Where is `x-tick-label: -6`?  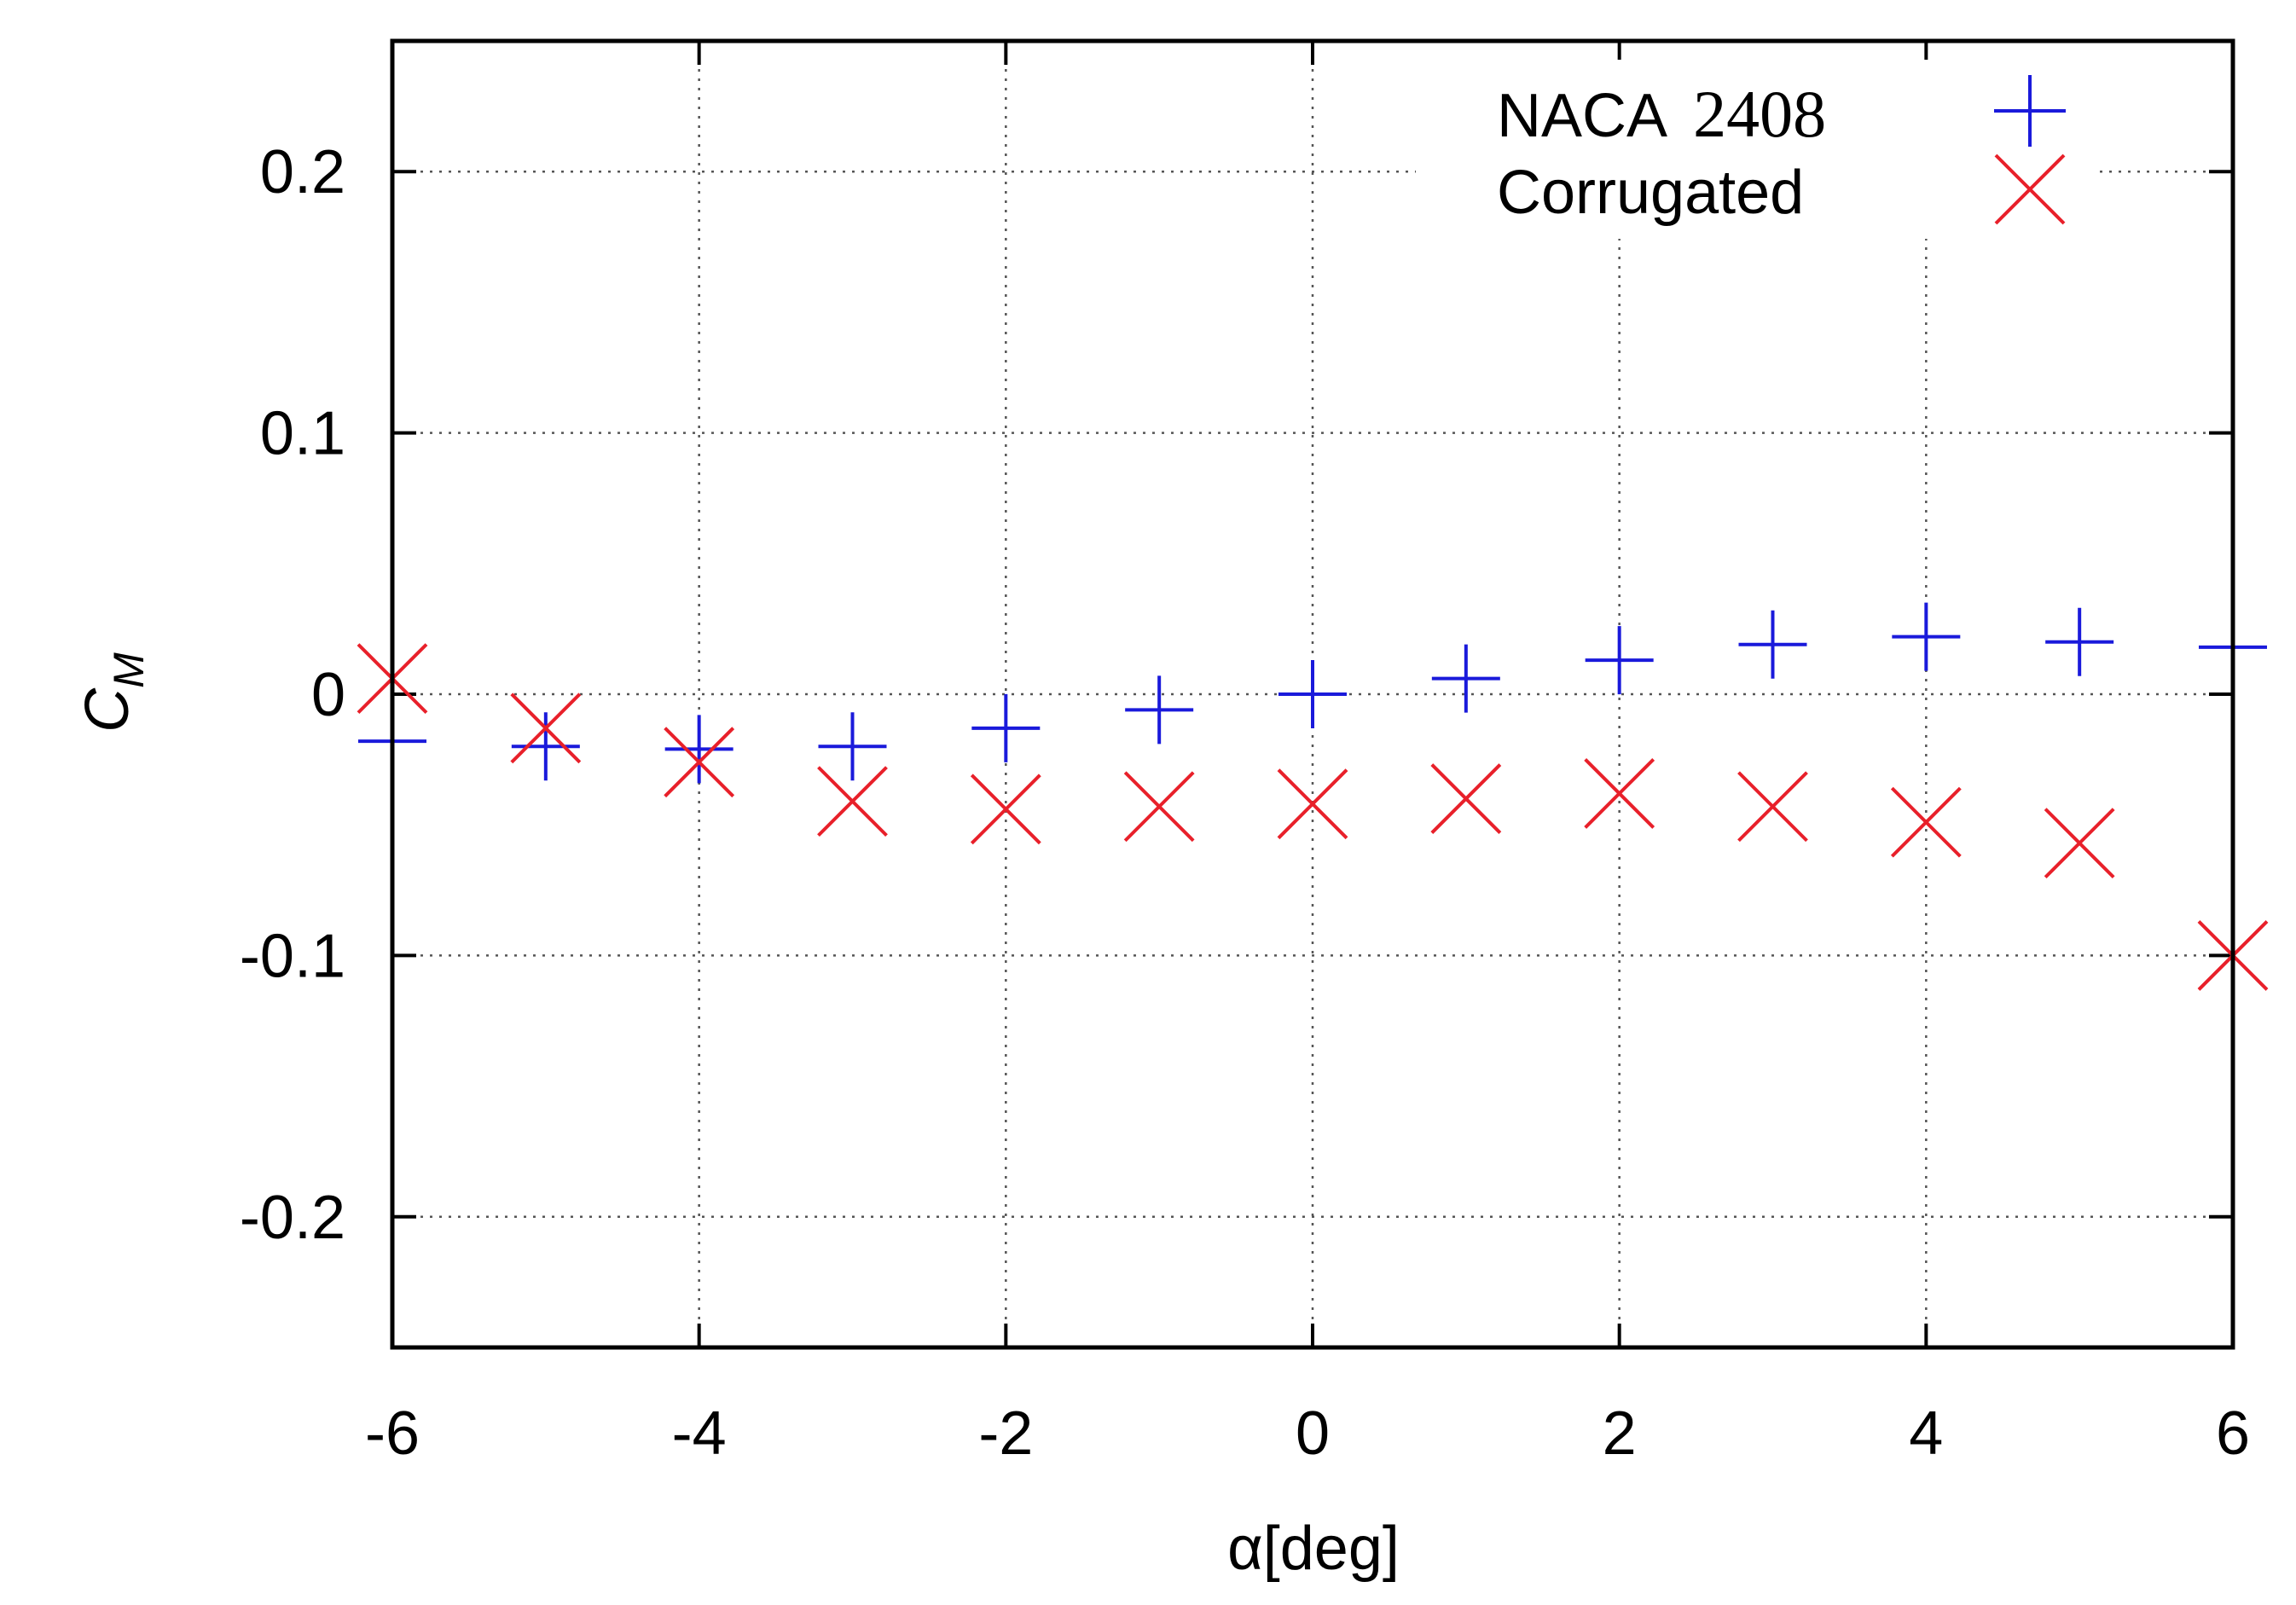
x-tick-label: -6 is located at coordinates (392, 1433).